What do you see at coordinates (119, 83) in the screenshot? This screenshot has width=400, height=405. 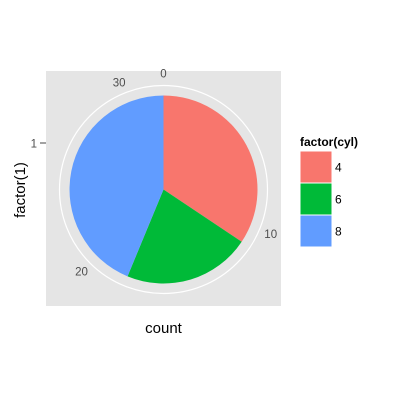 I see `count-tick-label-30: 30` at bounding box center [119, 83].